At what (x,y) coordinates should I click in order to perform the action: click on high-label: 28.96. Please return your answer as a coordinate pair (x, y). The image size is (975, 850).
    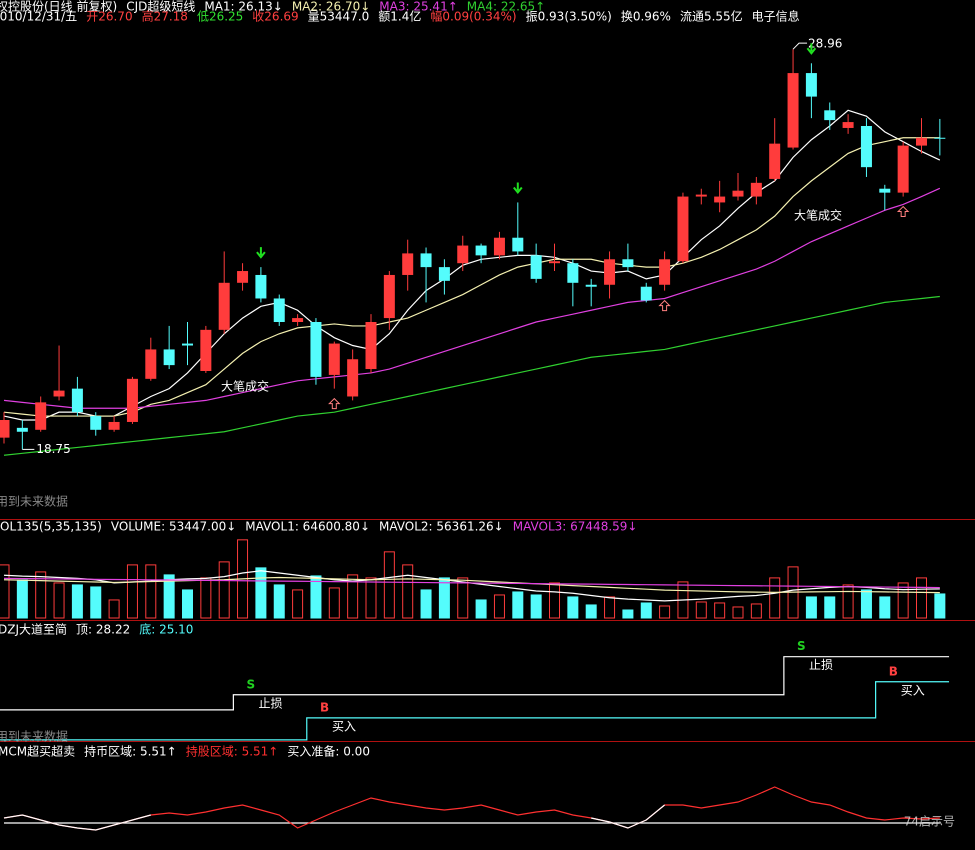
    Looking at the image, I should click on (825, 44).